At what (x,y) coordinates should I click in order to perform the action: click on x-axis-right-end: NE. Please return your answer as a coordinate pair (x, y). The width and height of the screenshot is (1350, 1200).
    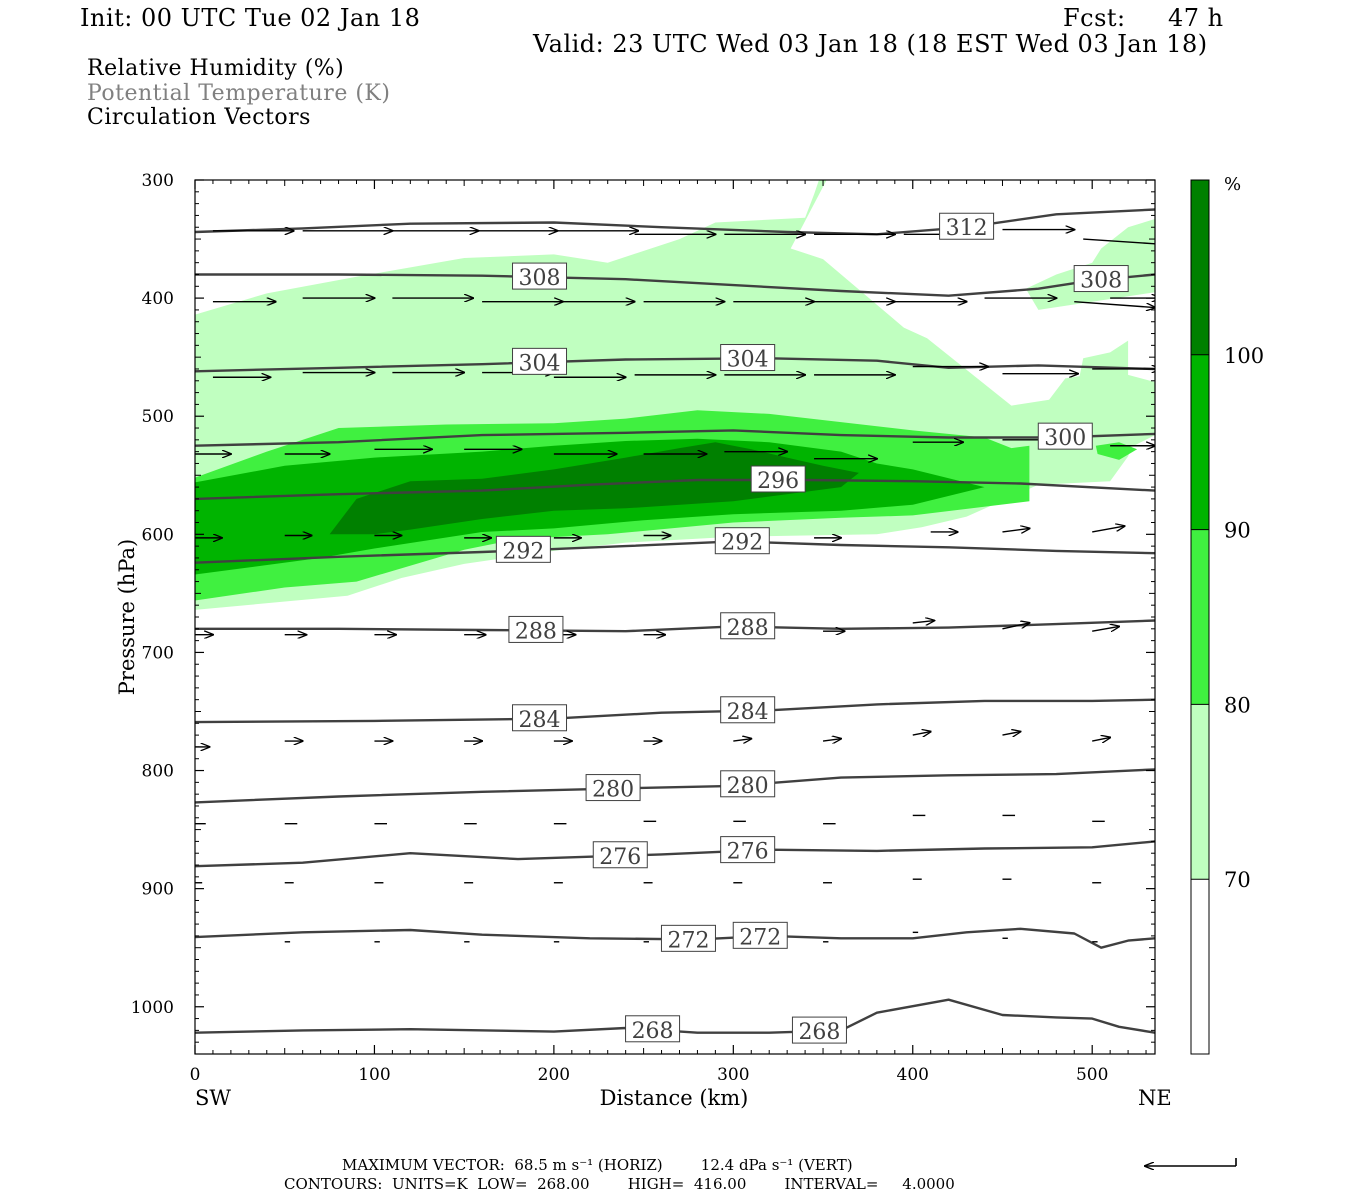
    Looking at the image, I should click on (1155, 1098).